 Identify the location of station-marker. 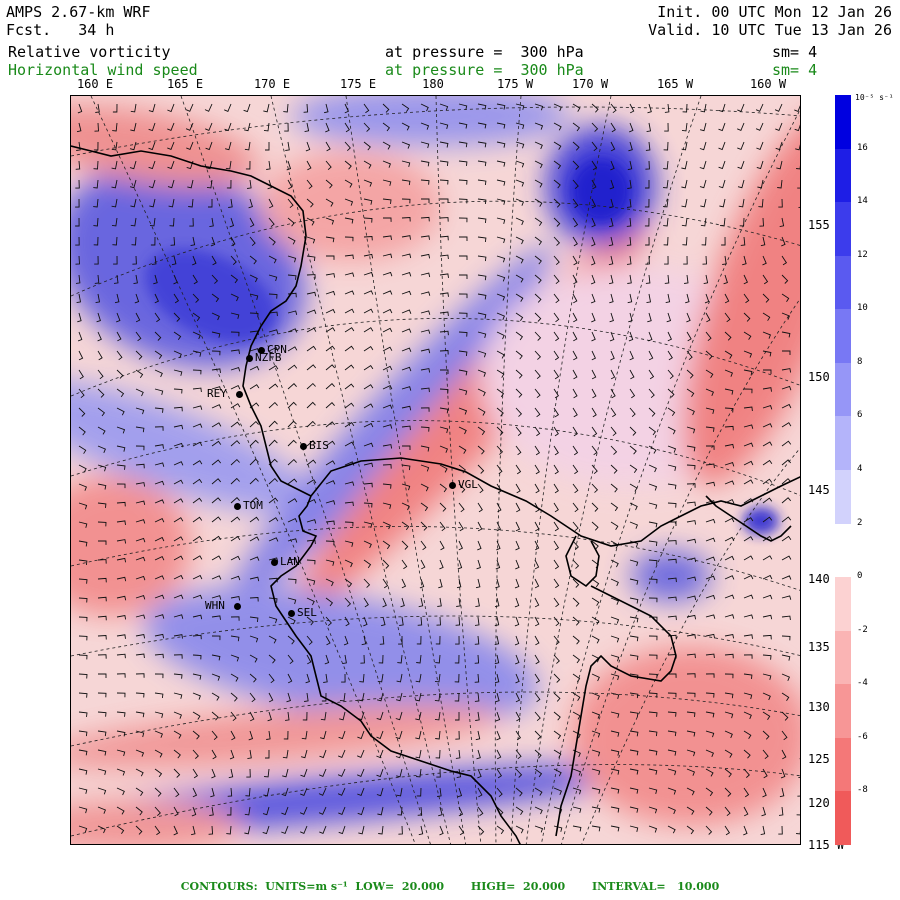
(452, 485).